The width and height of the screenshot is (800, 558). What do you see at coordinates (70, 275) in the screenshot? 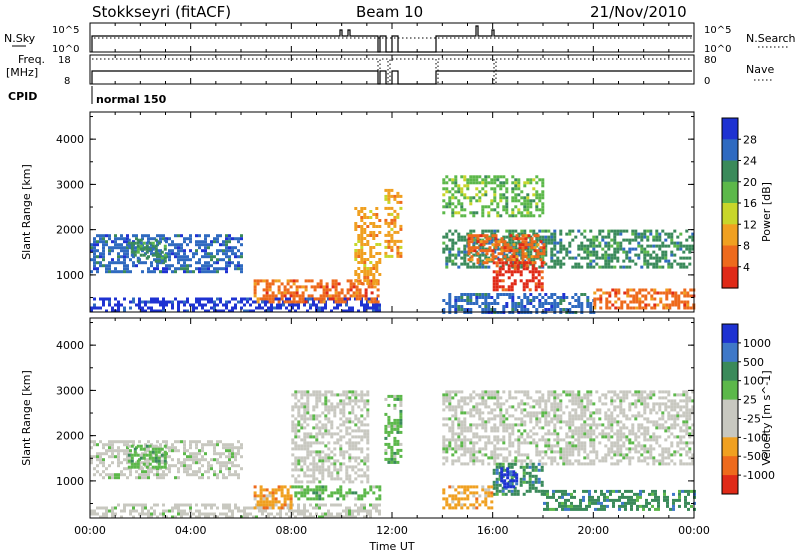
I see `power-ytick-label: 1000` at bounding box center [70, 275].